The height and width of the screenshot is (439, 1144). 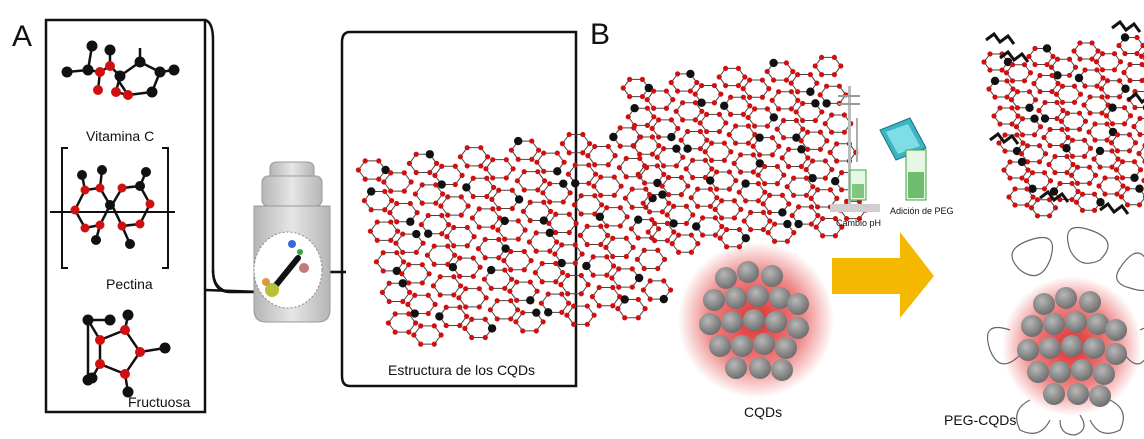 What do you see at coordinates (980, 420) in the screenshot?
I see `peg-cqds-label: PEG-CQDs` at bounding box center [980, 420].